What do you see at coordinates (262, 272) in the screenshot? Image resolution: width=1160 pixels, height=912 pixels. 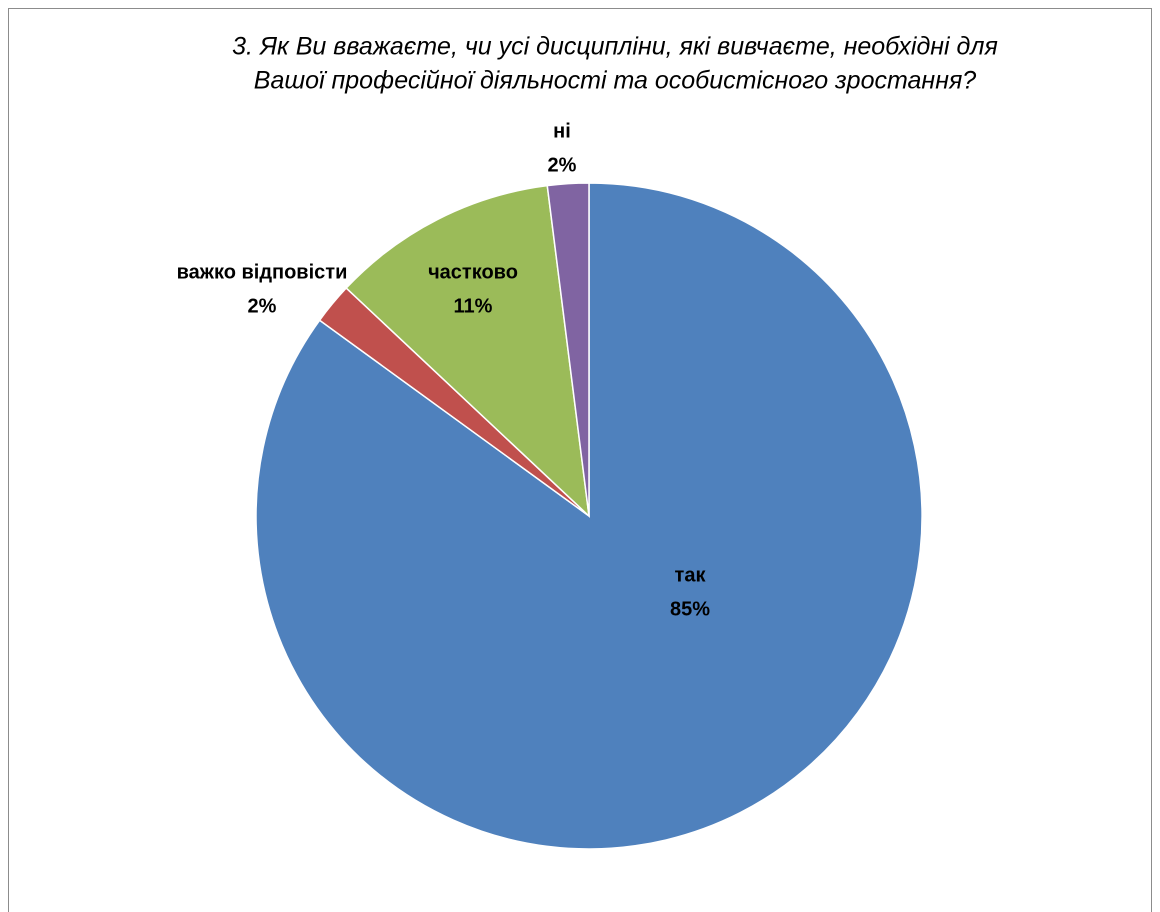 I see `slice-category-label: важко відповісти` at bounding box center [262, 272].